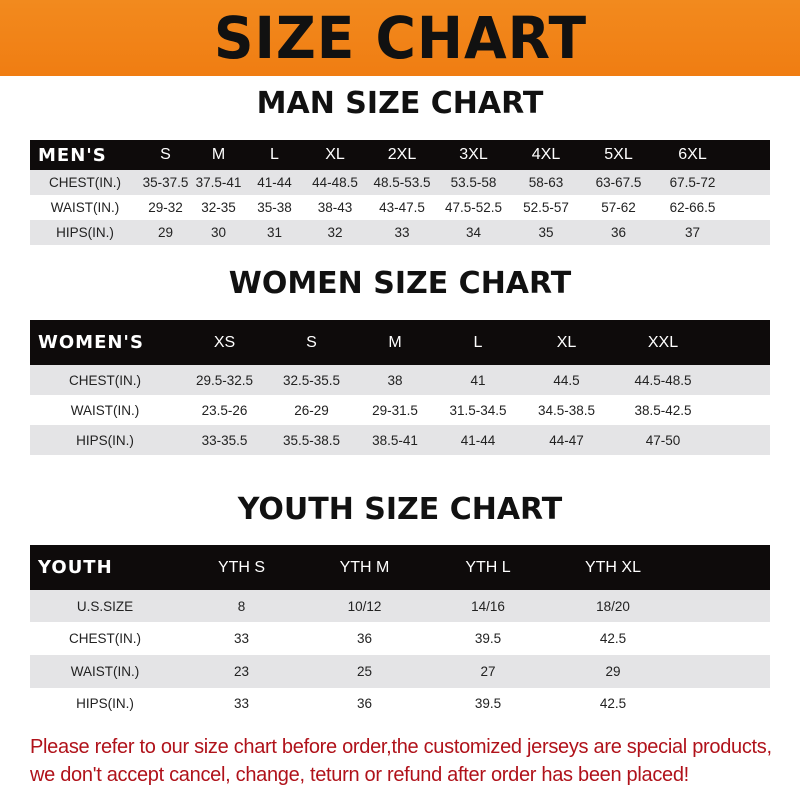 This screenshot has width=800, height=800. Describe the element at coordinates (400, 283) in the screenshot. I see `women-section-title: WOMEN SIZE CHART` at that location.